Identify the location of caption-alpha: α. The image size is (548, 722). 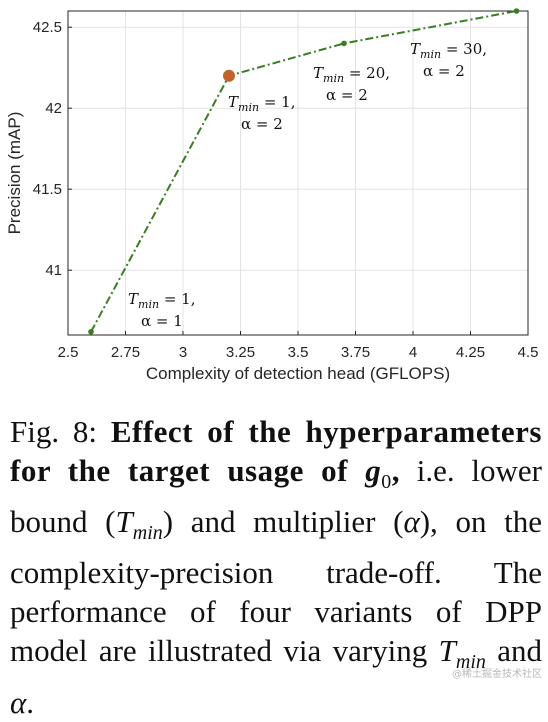
(411, 522).